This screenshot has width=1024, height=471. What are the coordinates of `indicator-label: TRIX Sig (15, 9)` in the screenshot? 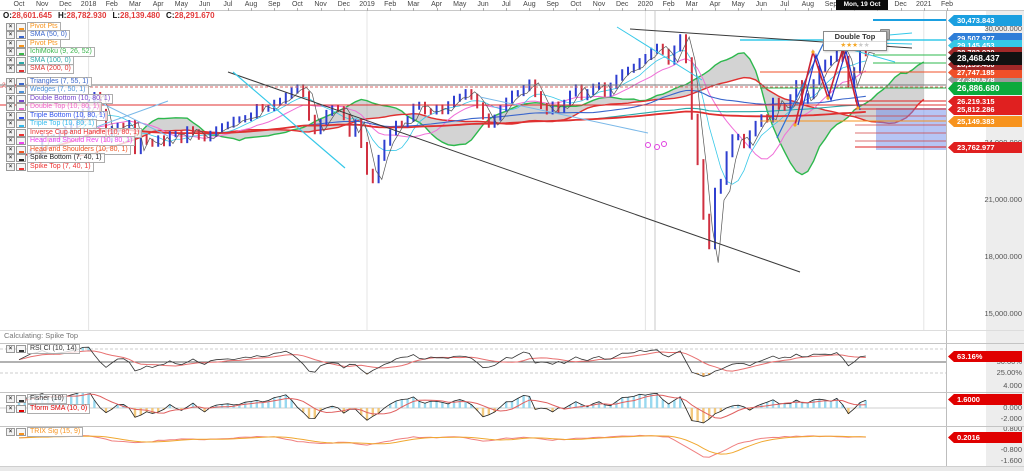 It's located at (55, 431).